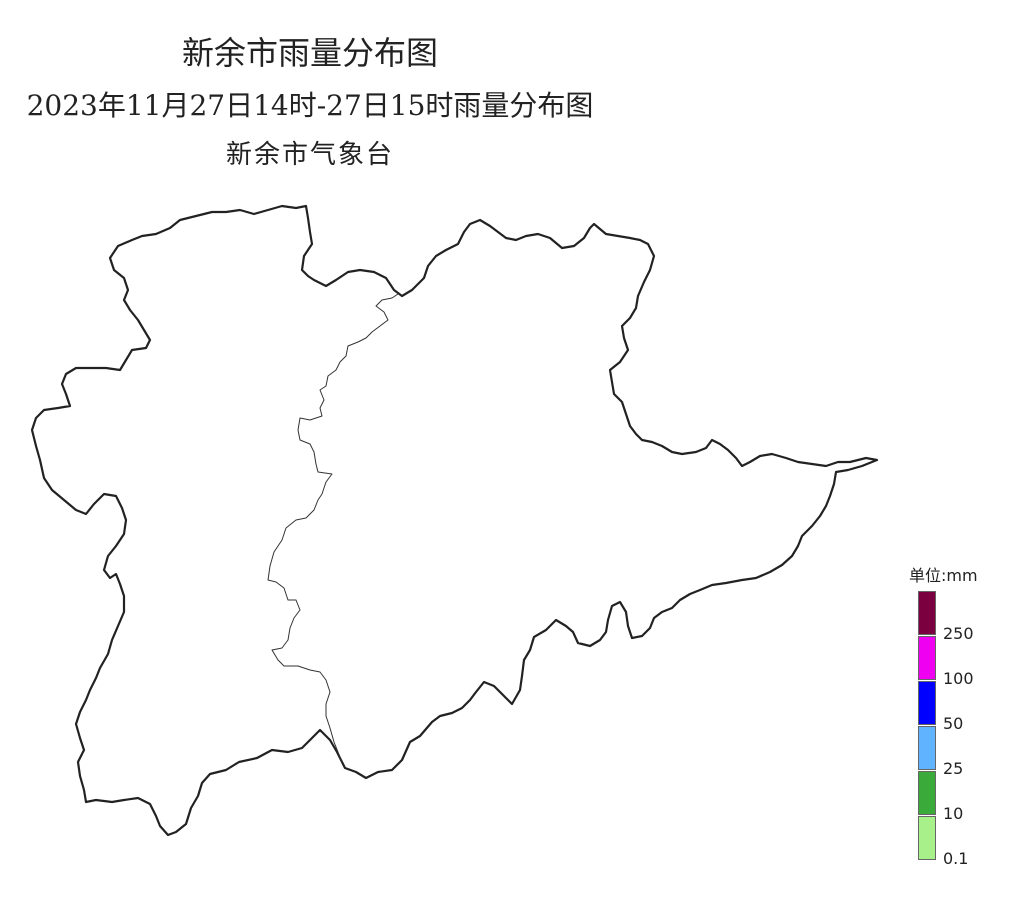 Image resolution: width=1020 pixels, height=900 pixels. Describe the element at coordinates (309, 53) in the screenshot. I see `map-title: 新余市雨量分布图` at that location.